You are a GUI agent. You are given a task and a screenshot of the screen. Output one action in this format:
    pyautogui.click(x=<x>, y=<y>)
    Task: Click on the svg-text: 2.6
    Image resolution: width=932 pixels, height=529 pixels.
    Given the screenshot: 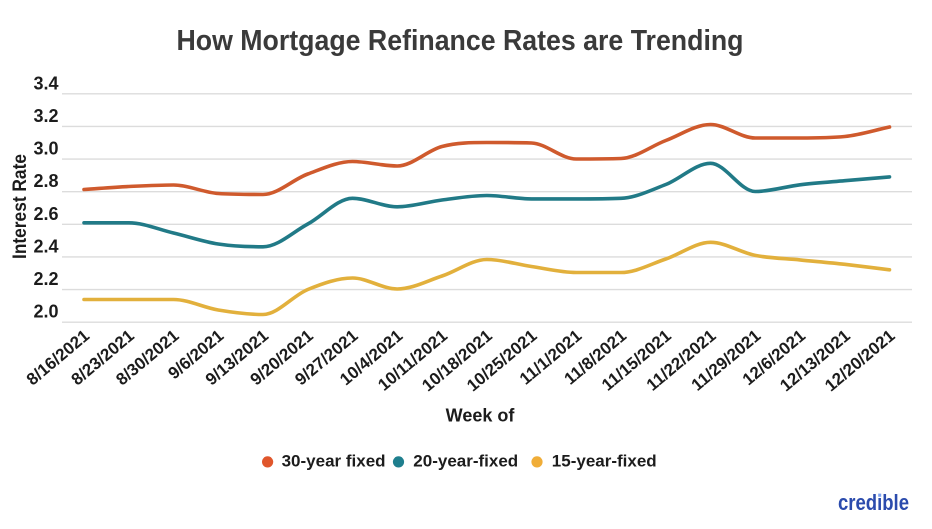 What is the action you would take?
    pyautogui.click(x=45, y=214)
    